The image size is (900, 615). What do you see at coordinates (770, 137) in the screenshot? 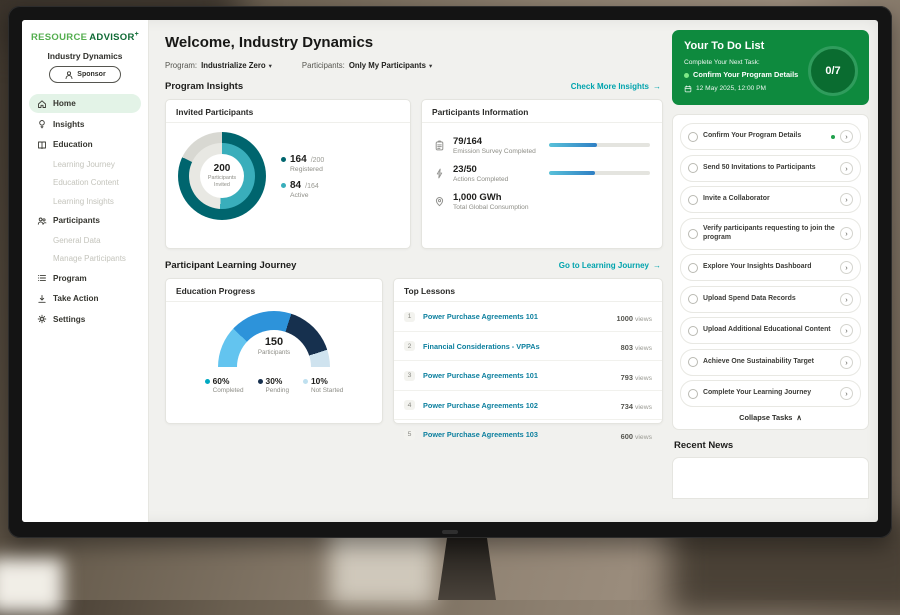
I see `task-item: Confirm Your Program Details ›` at bounding box center [770, 137].